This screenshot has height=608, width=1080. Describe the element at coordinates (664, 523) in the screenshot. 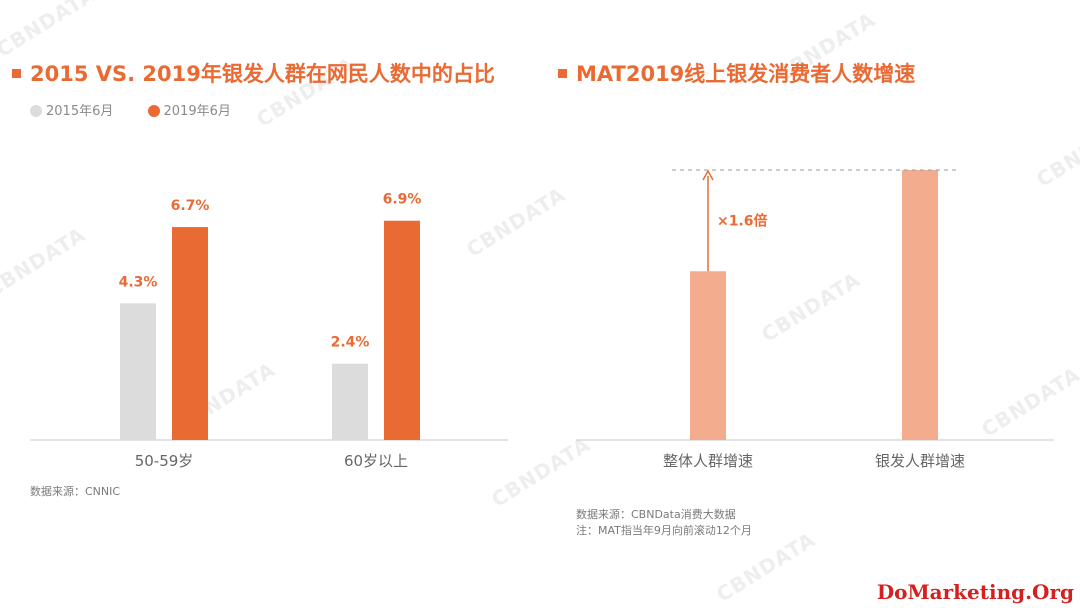

I see `source-note-right: 数据来源：CBNData消费大数据 注：MAT指当年9月向前滚动12个月` at that location.